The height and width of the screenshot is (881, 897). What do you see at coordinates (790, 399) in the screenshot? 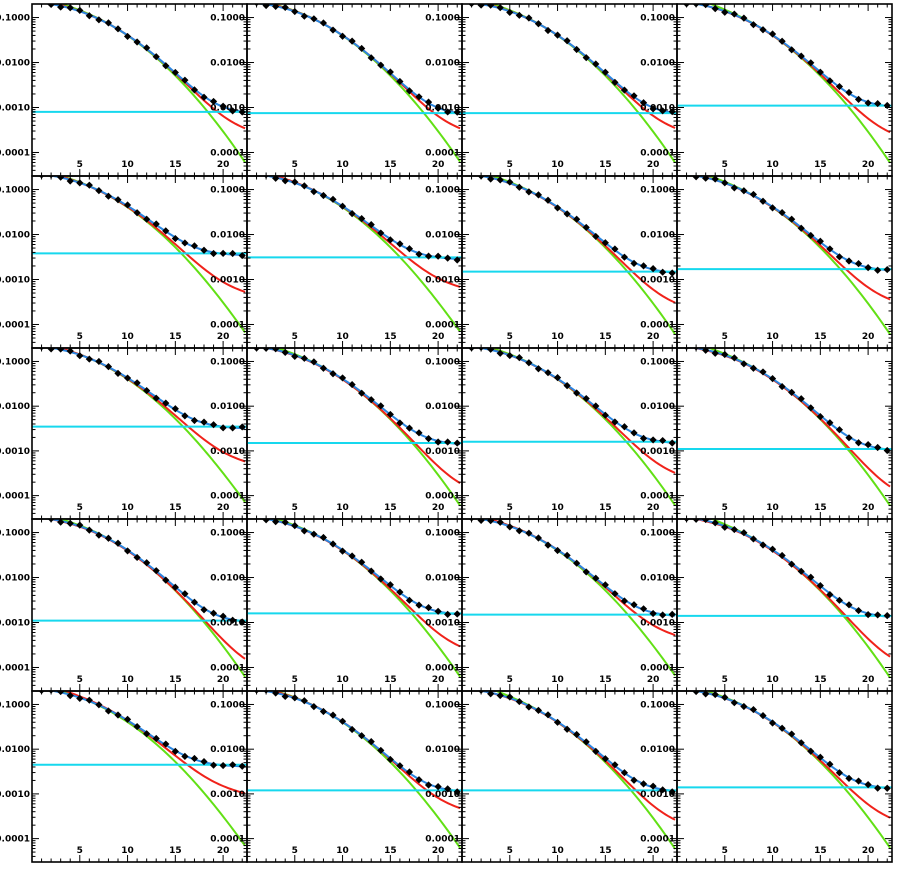
I see `blue-total-model-curve` at bounding box center [790, 399].